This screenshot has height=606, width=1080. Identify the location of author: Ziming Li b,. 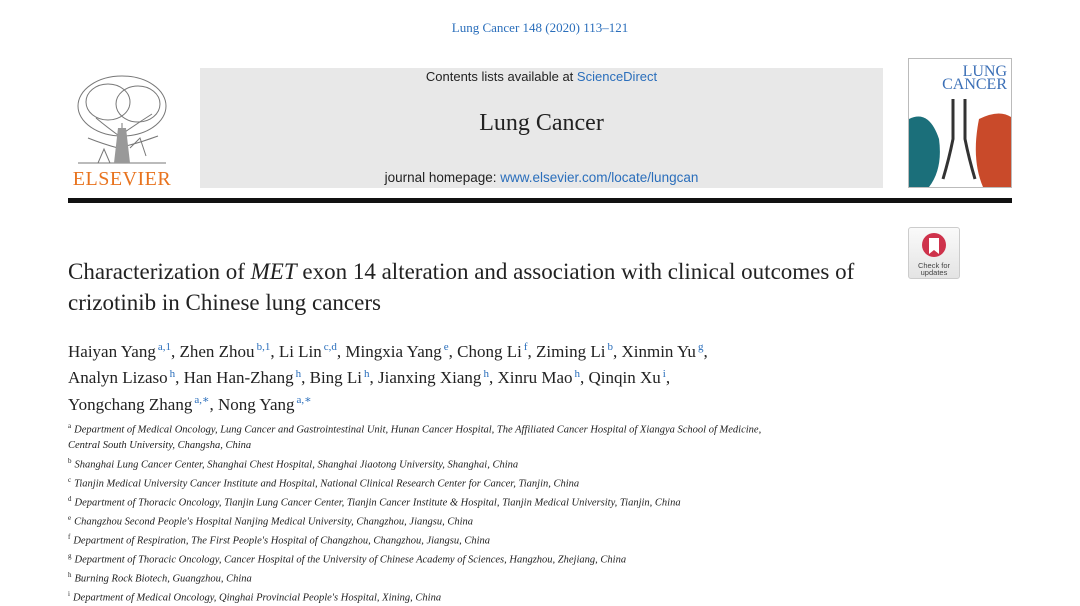
(577, 351).